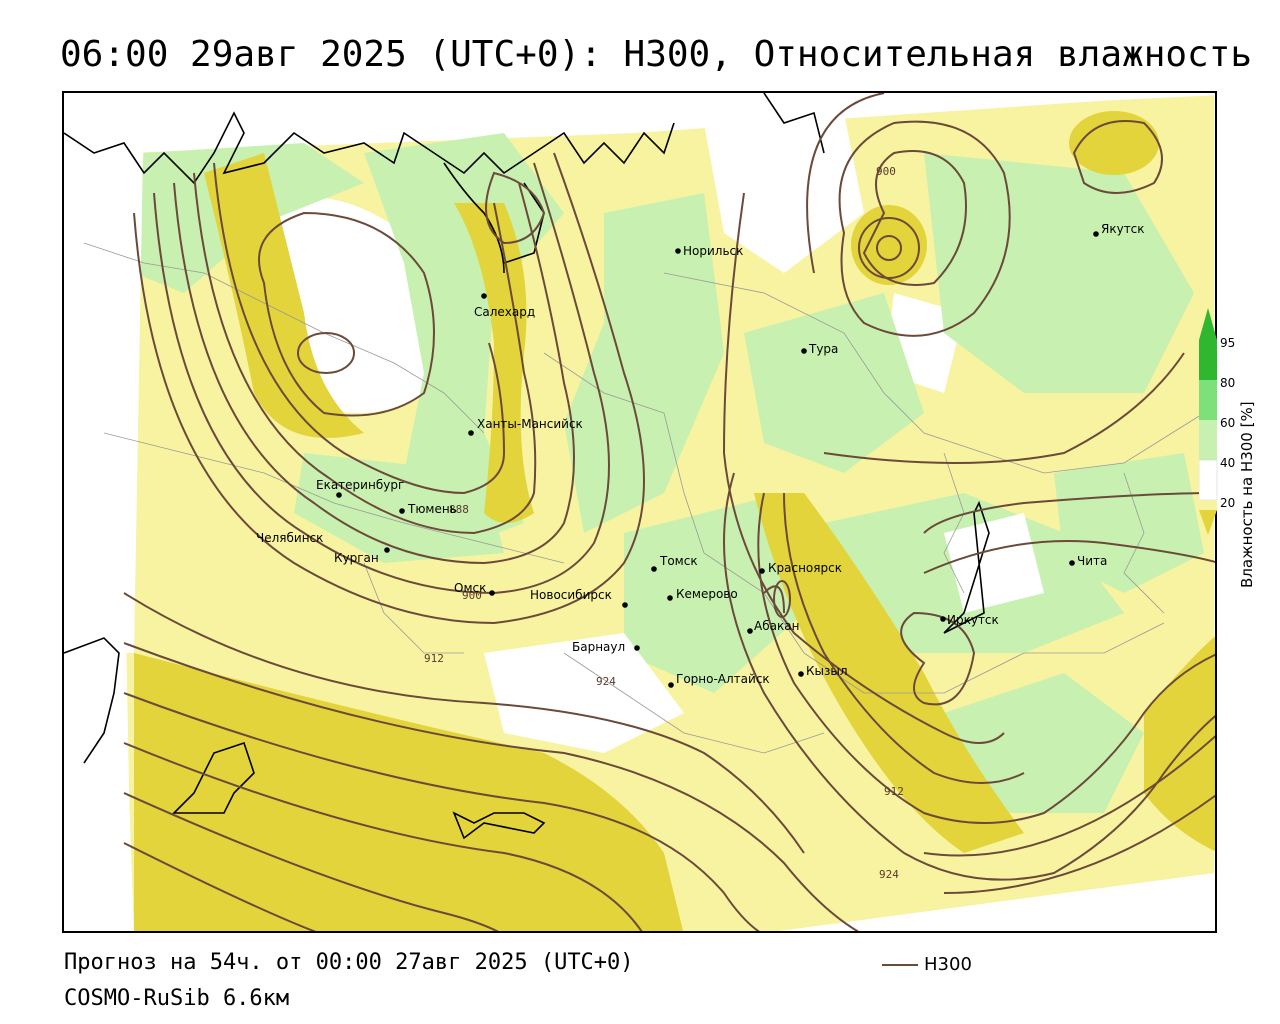  Describe the element at coordinates (827, 671) in the screenshot. I see `city-label-kyzyl: Кызыл` at that location.